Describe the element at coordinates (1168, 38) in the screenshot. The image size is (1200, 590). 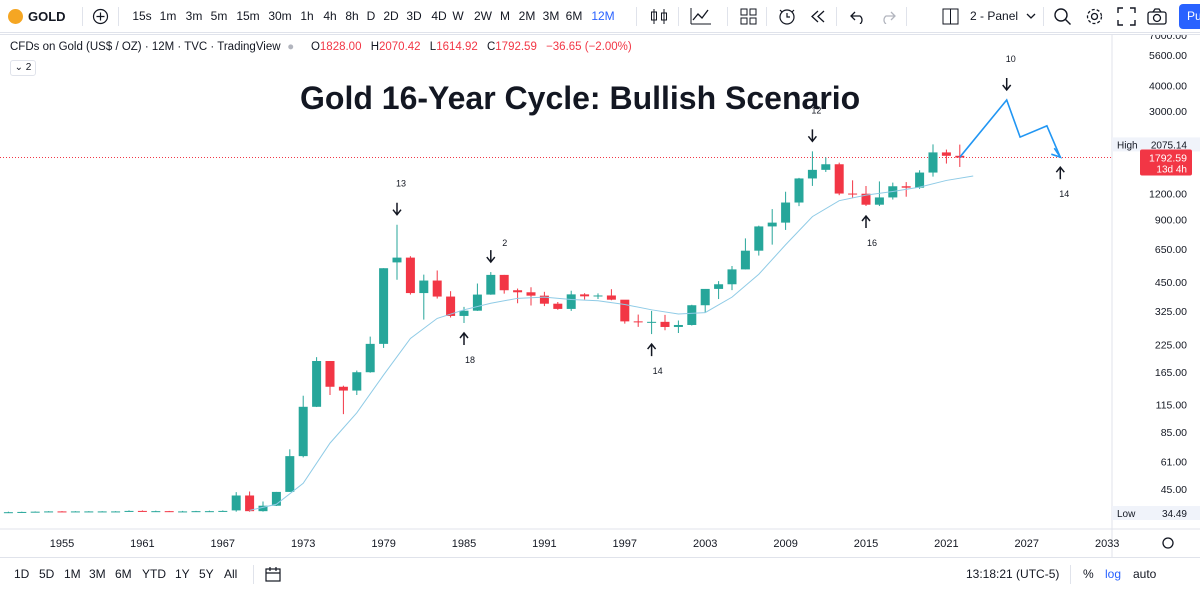
I see `price-tick-label: 7000.00` at that location.